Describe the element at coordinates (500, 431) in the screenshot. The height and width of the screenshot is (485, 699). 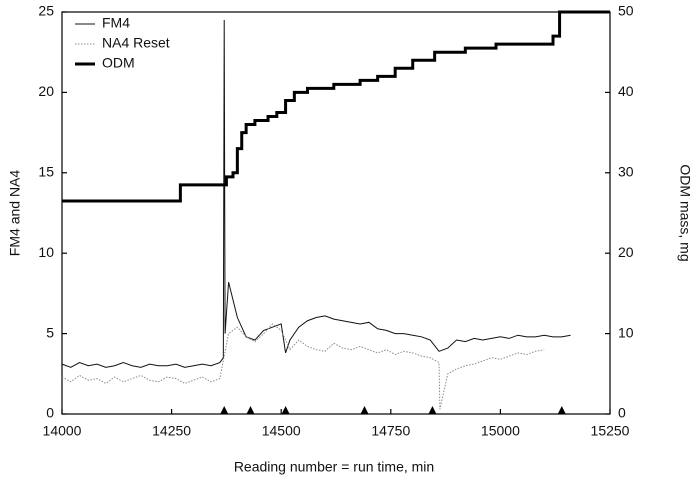
I see `x-tick-label: 15000` at that location.